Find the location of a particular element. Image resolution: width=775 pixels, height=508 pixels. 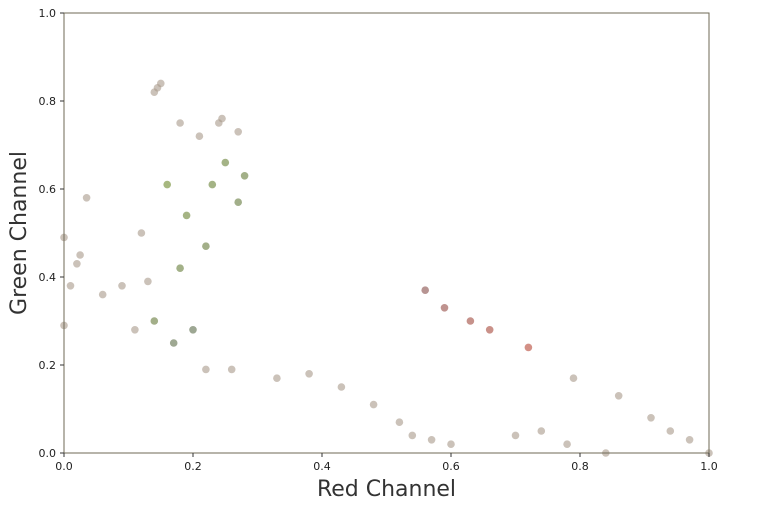

x-tick-label: 0.2 is located at coordinates (193, 466).